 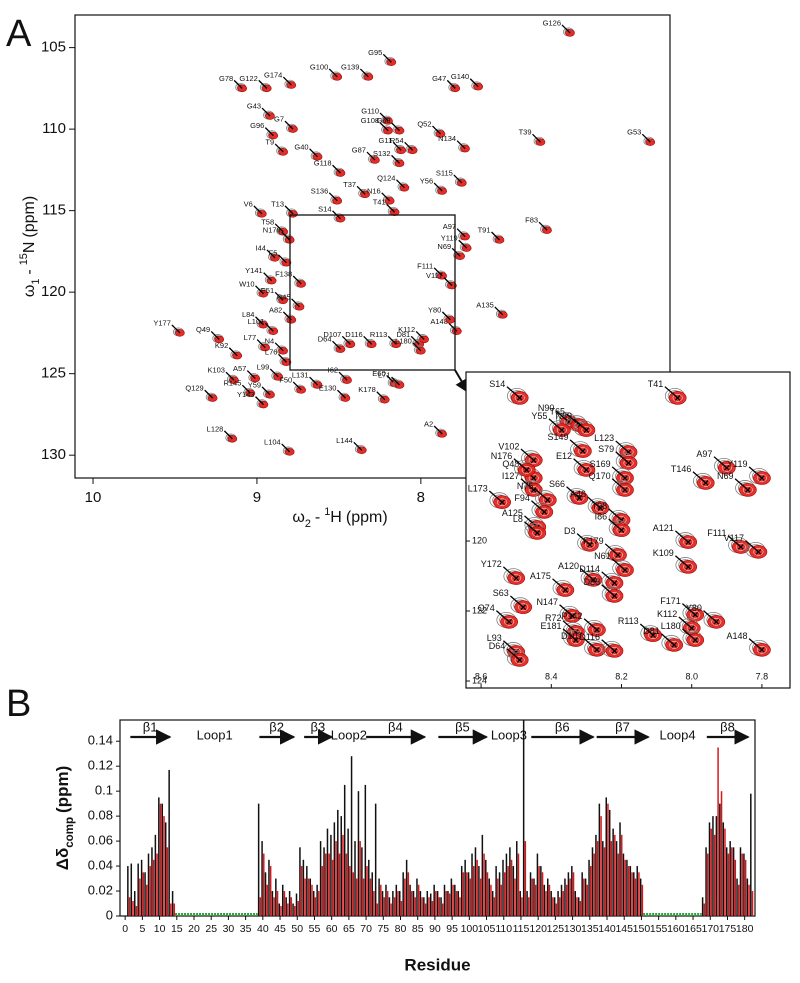 I want to click on peak: V117, so click(x=441, y=280).